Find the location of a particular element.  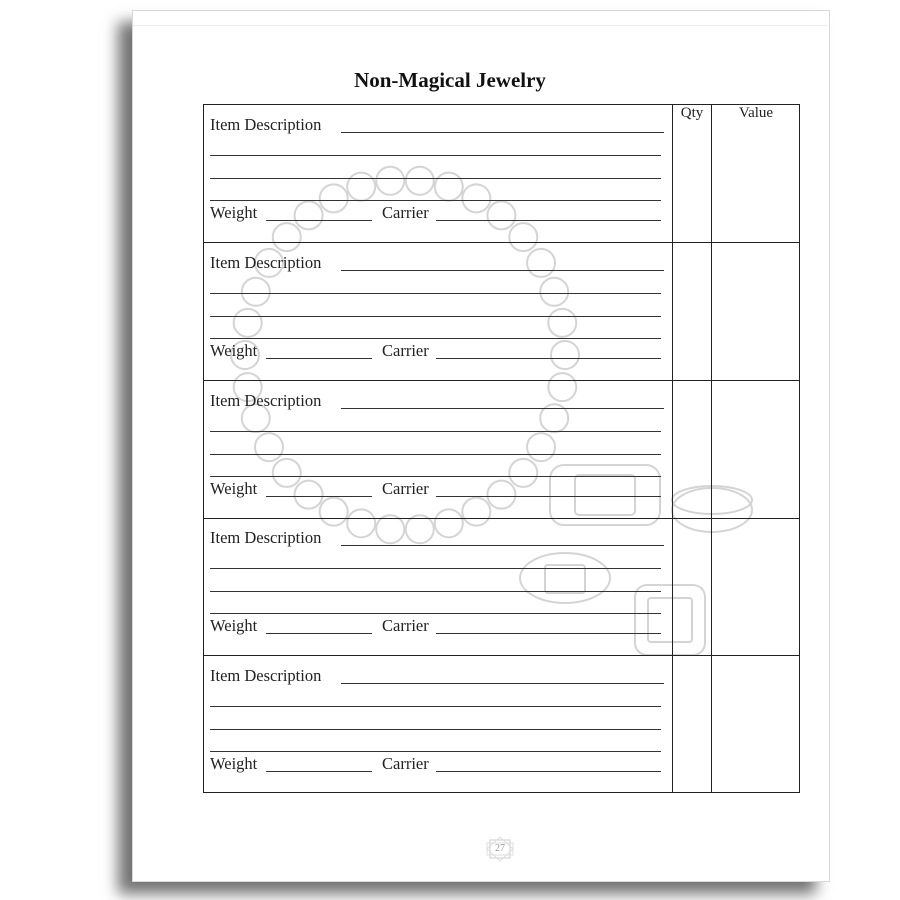

page-number-frame-icon is located at coordinates (500, 849).